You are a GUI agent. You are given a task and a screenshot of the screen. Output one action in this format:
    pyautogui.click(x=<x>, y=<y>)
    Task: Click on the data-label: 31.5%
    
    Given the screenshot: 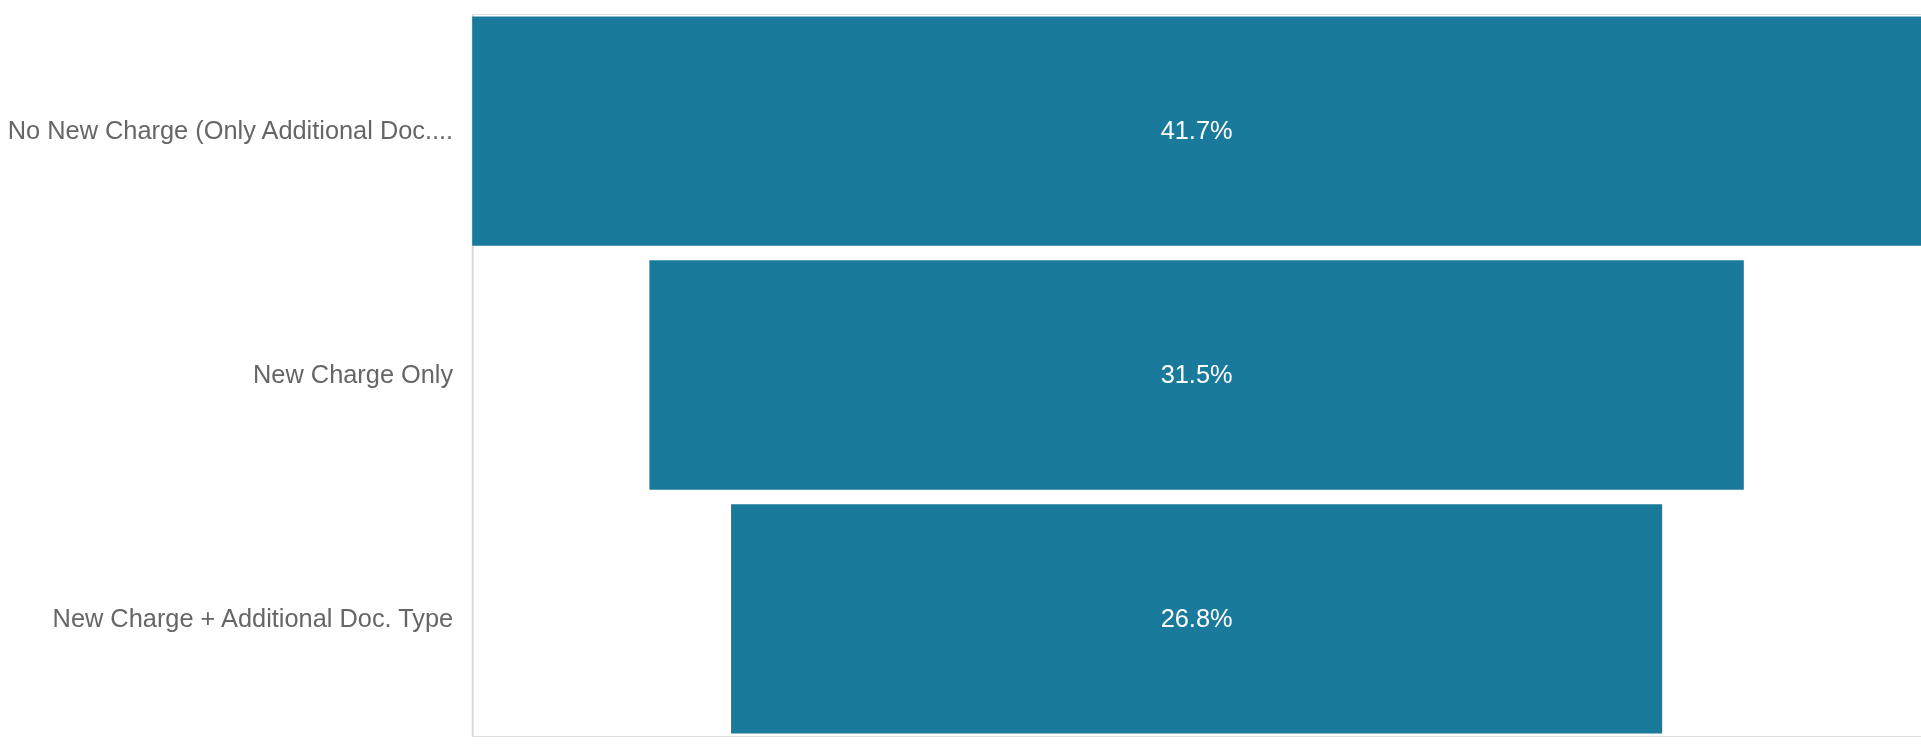 What is the action you would take?
    pyautogui.click(x=1196, y=373)
    